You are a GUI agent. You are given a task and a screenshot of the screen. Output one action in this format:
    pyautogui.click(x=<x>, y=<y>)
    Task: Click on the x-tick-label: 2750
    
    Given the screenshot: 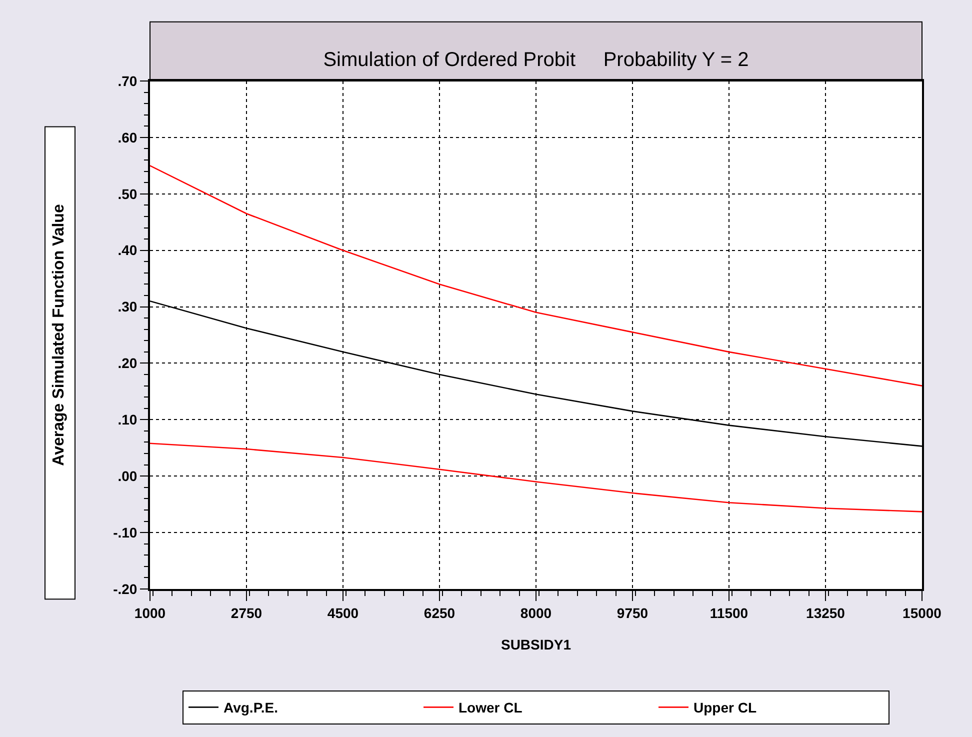 What is the action you would take?
    pyautogui.click(x=246, y=612)
    